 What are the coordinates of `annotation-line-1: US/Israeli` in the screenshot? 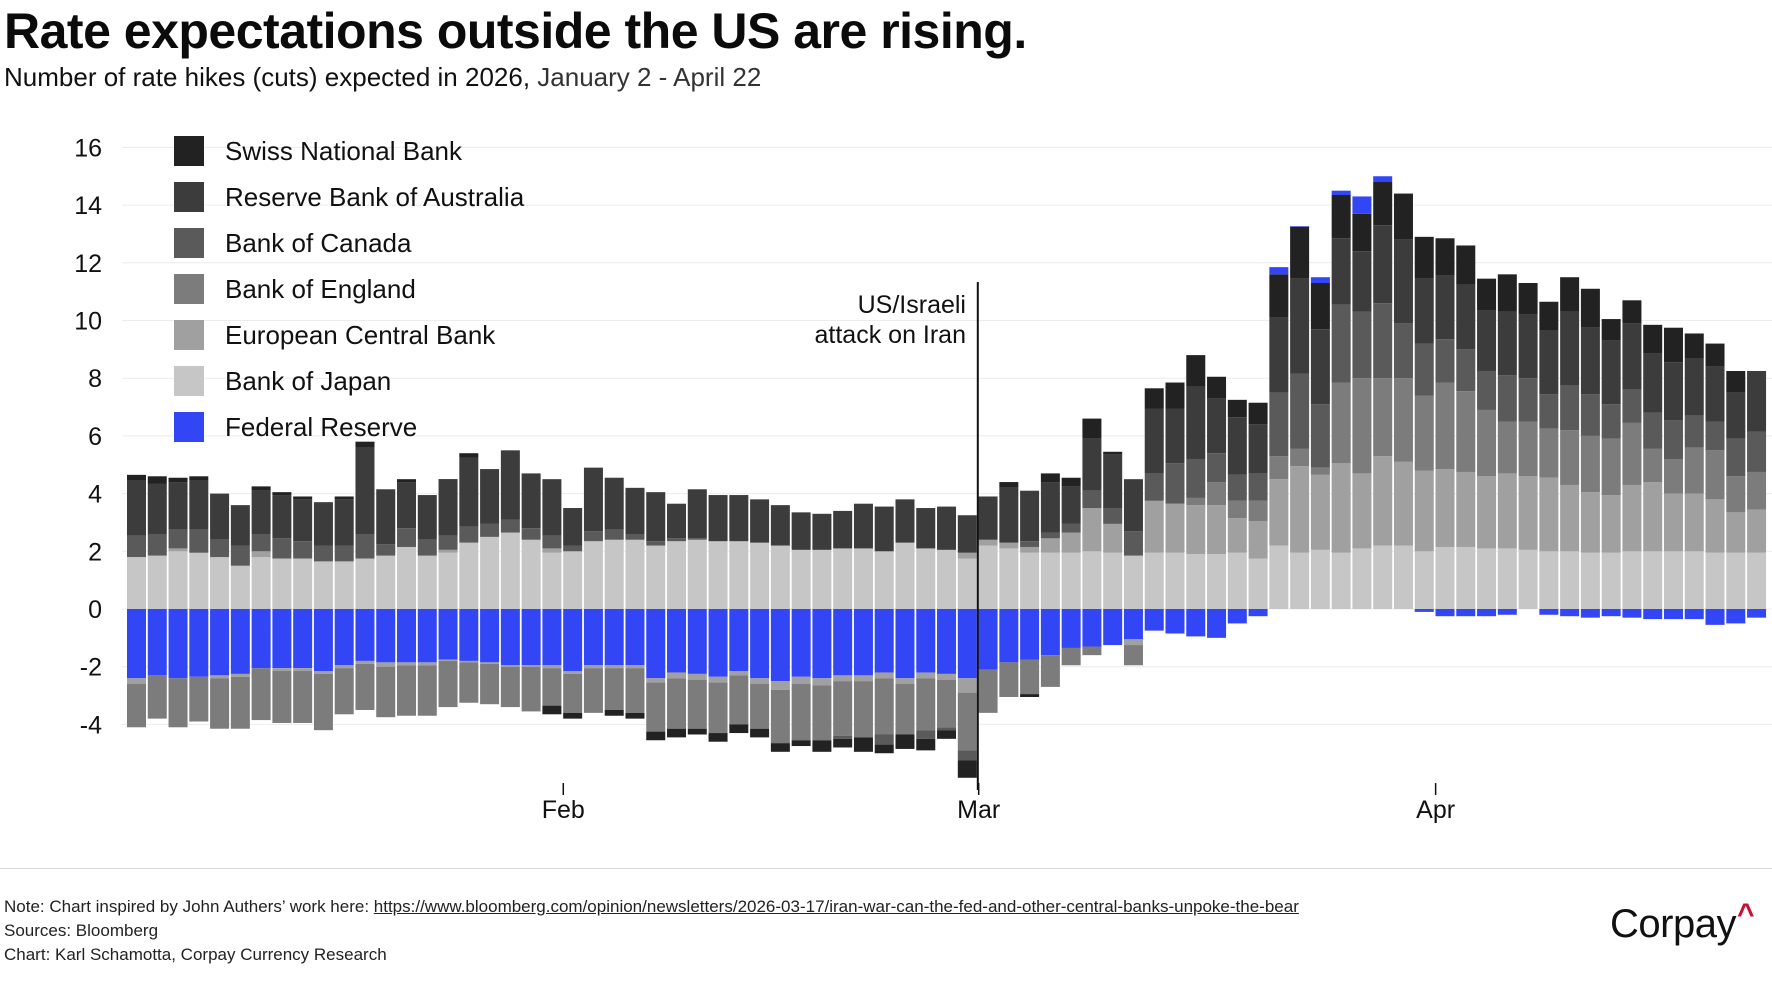 It's located at (911, 305).